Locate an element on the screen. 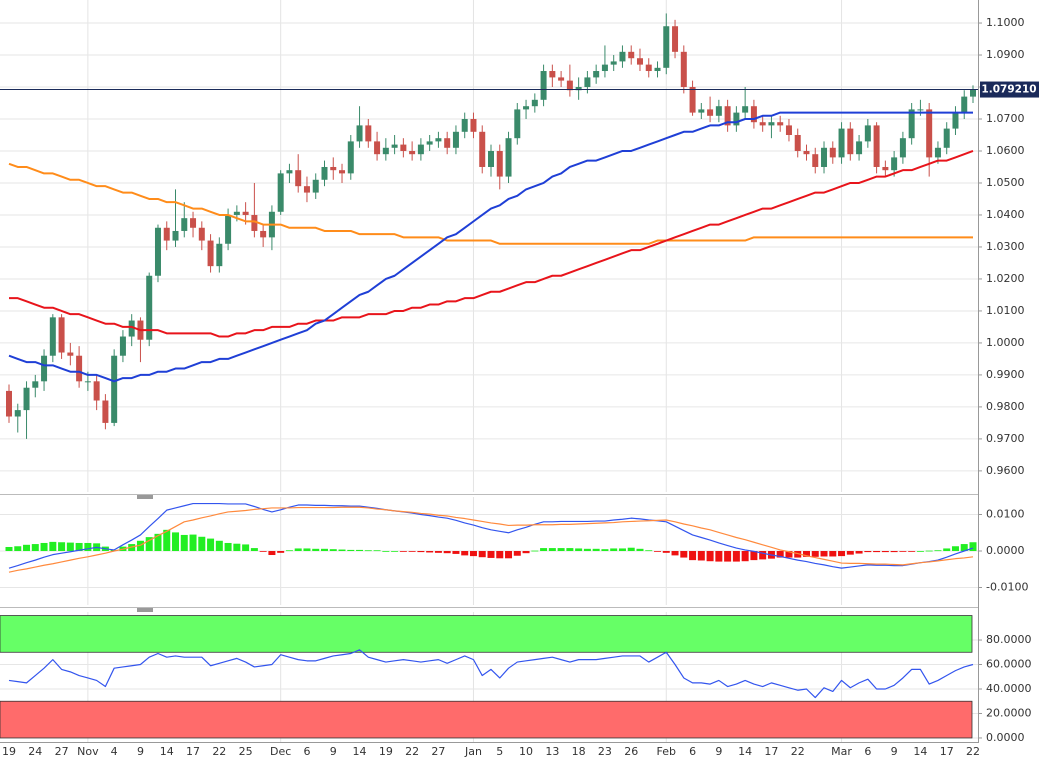 Image resolution: width=1041 pixels, height=775 pixels. y-tick-label: 1.0700 is located at coordinates (1005, 118).